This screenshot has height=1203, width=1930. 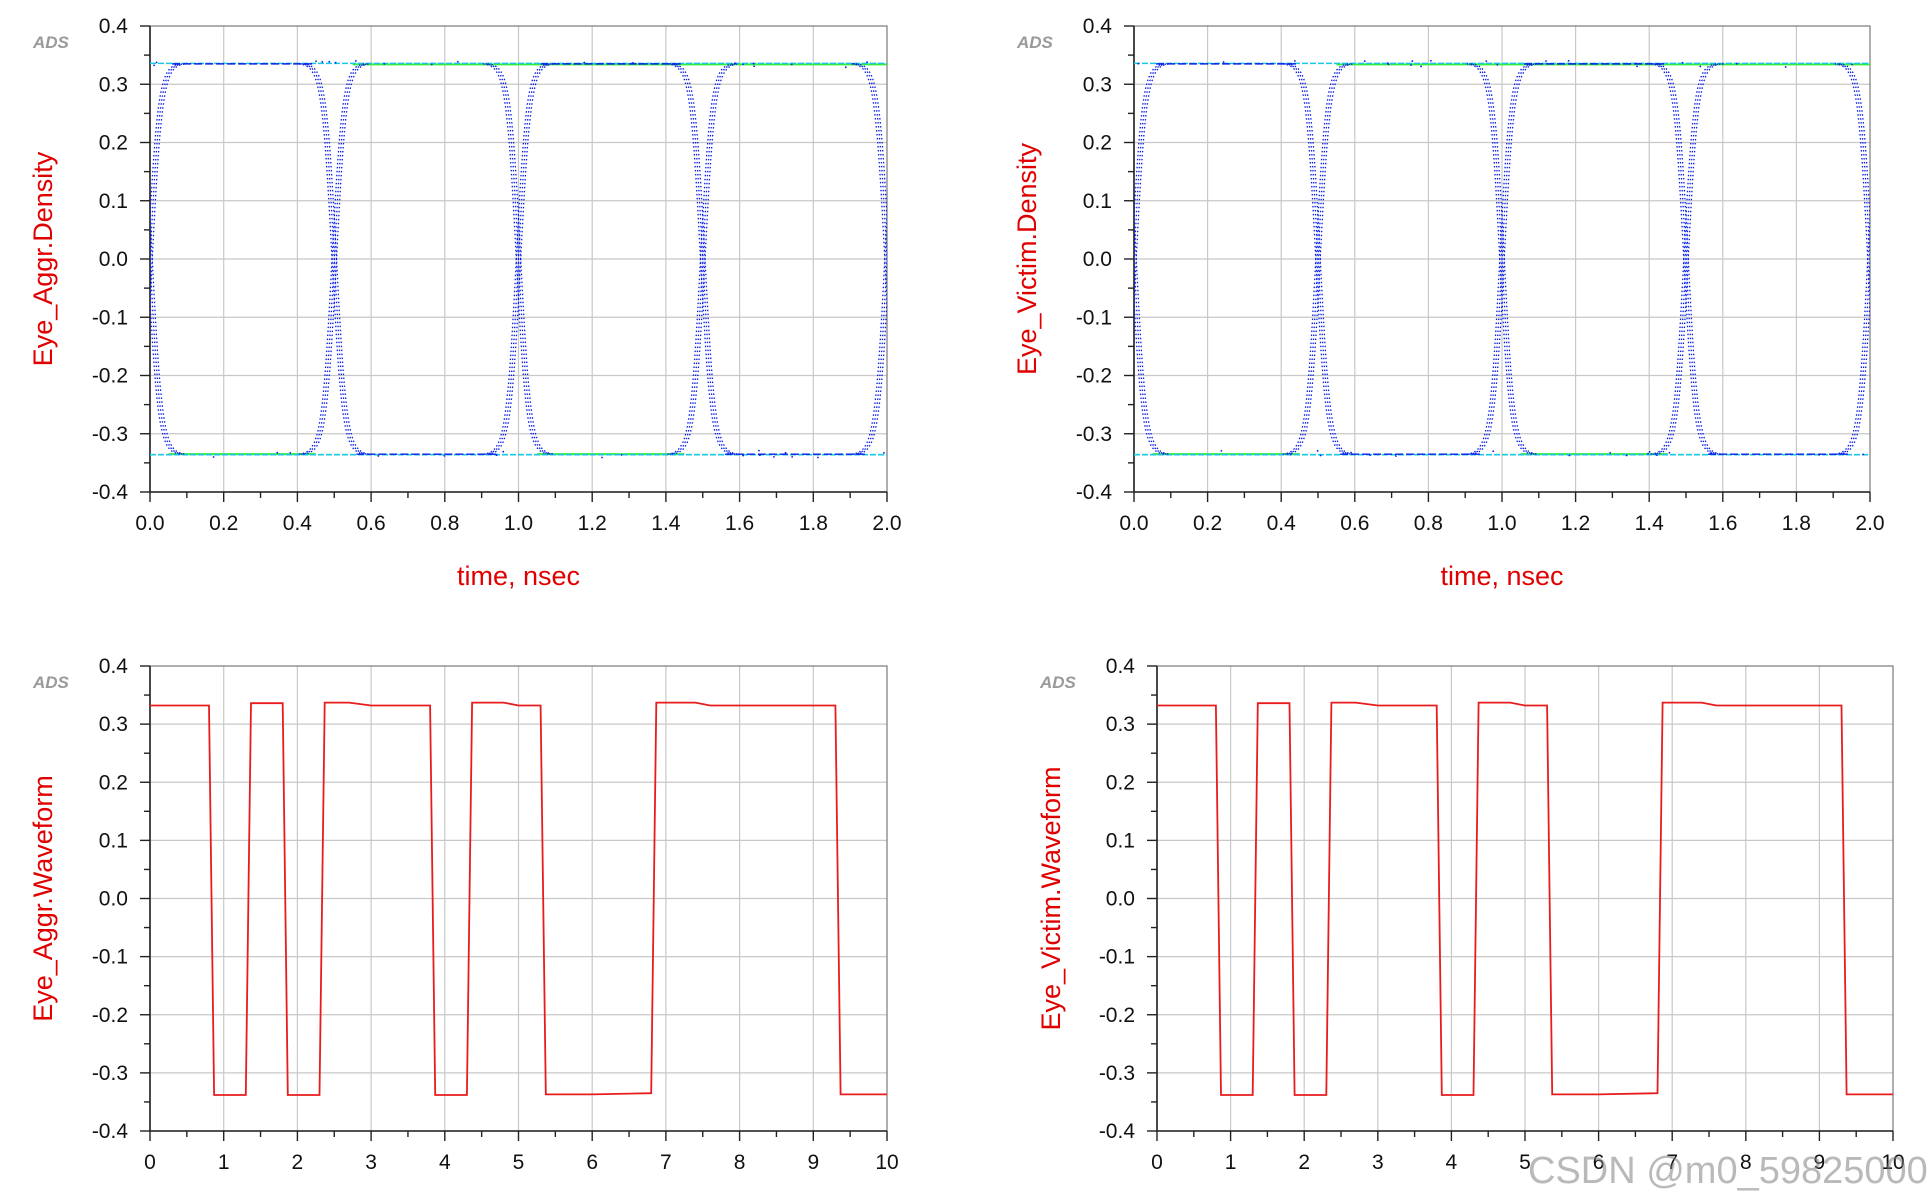 I want to click on x-tick-label: 0.6, so click(x=370, y=523).